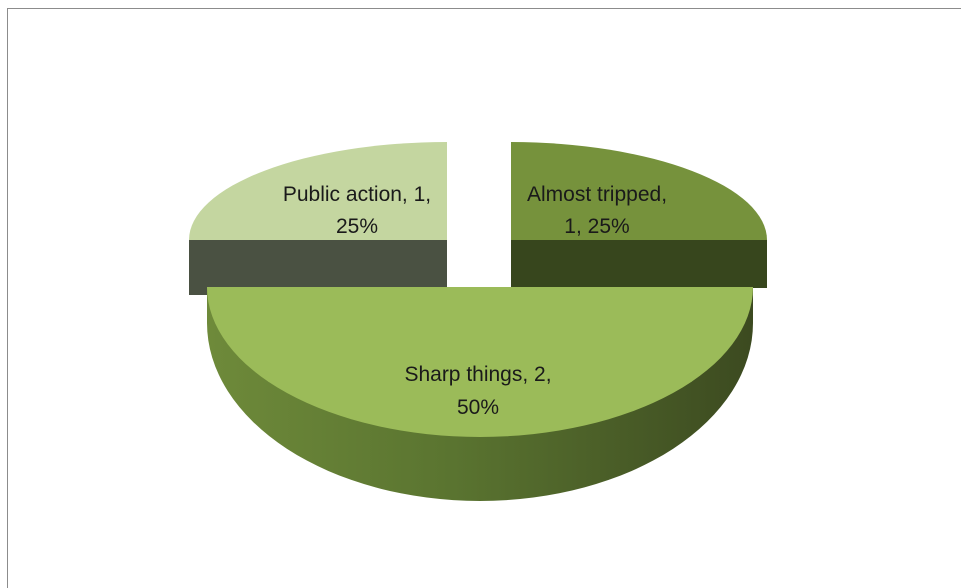 This screenshot has width=961, height=588. What do you see at coordinates (480, 362) in the screenshot?
I see `slice-sharp-things-top` at bounding box center [480, 362].